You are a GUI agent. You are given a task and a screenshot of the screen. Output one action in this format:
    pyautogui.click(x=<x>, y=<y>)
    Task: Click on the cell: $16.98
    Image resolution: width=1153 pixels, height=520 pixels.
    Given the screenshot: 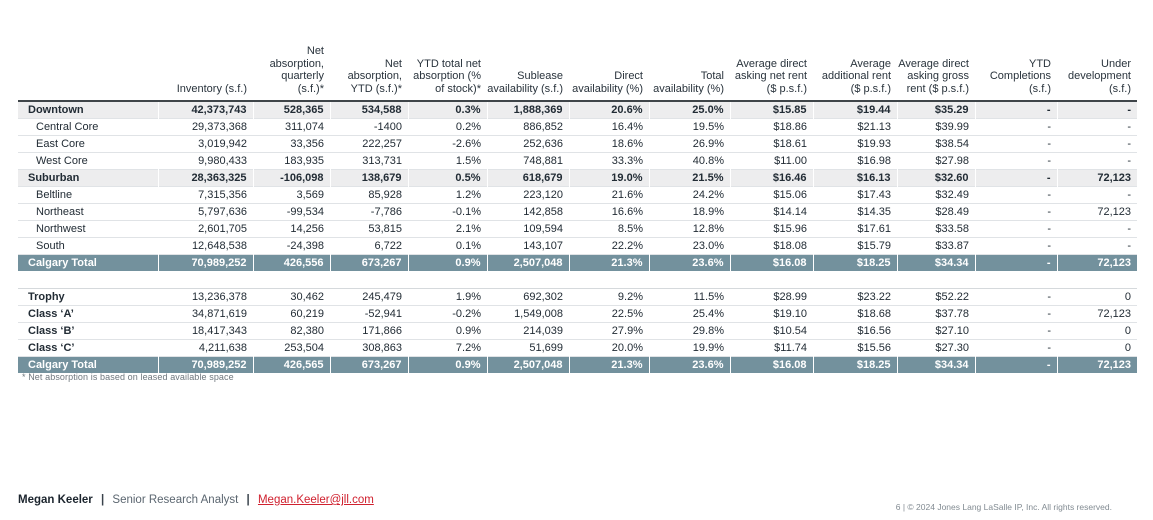 What is the action you would take?
    pyautogui.click(x=874, y=161)
    